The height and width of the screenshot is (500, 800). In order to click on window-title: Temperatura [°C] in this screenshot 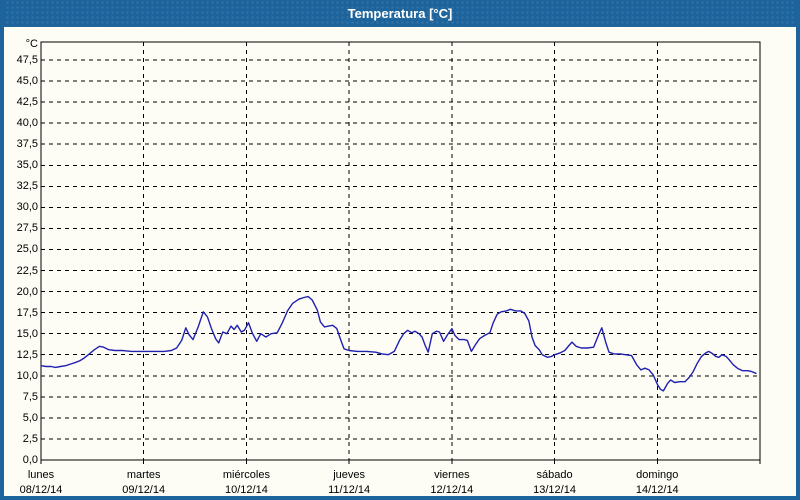, I will do `click(400, 13)`.